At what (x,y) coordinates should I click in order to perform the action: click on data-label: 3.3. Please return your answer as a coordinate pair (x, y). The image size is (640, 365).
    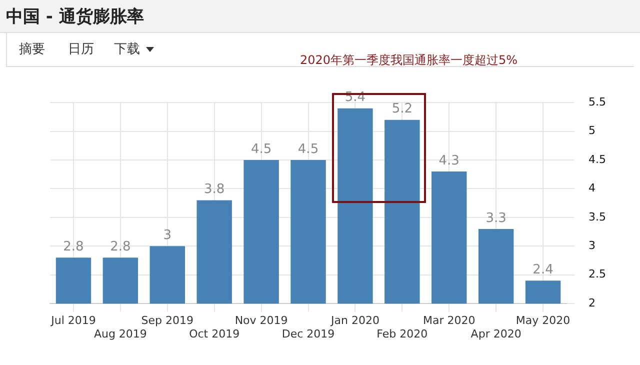
    Looking at the image, I should click on (496, 218).